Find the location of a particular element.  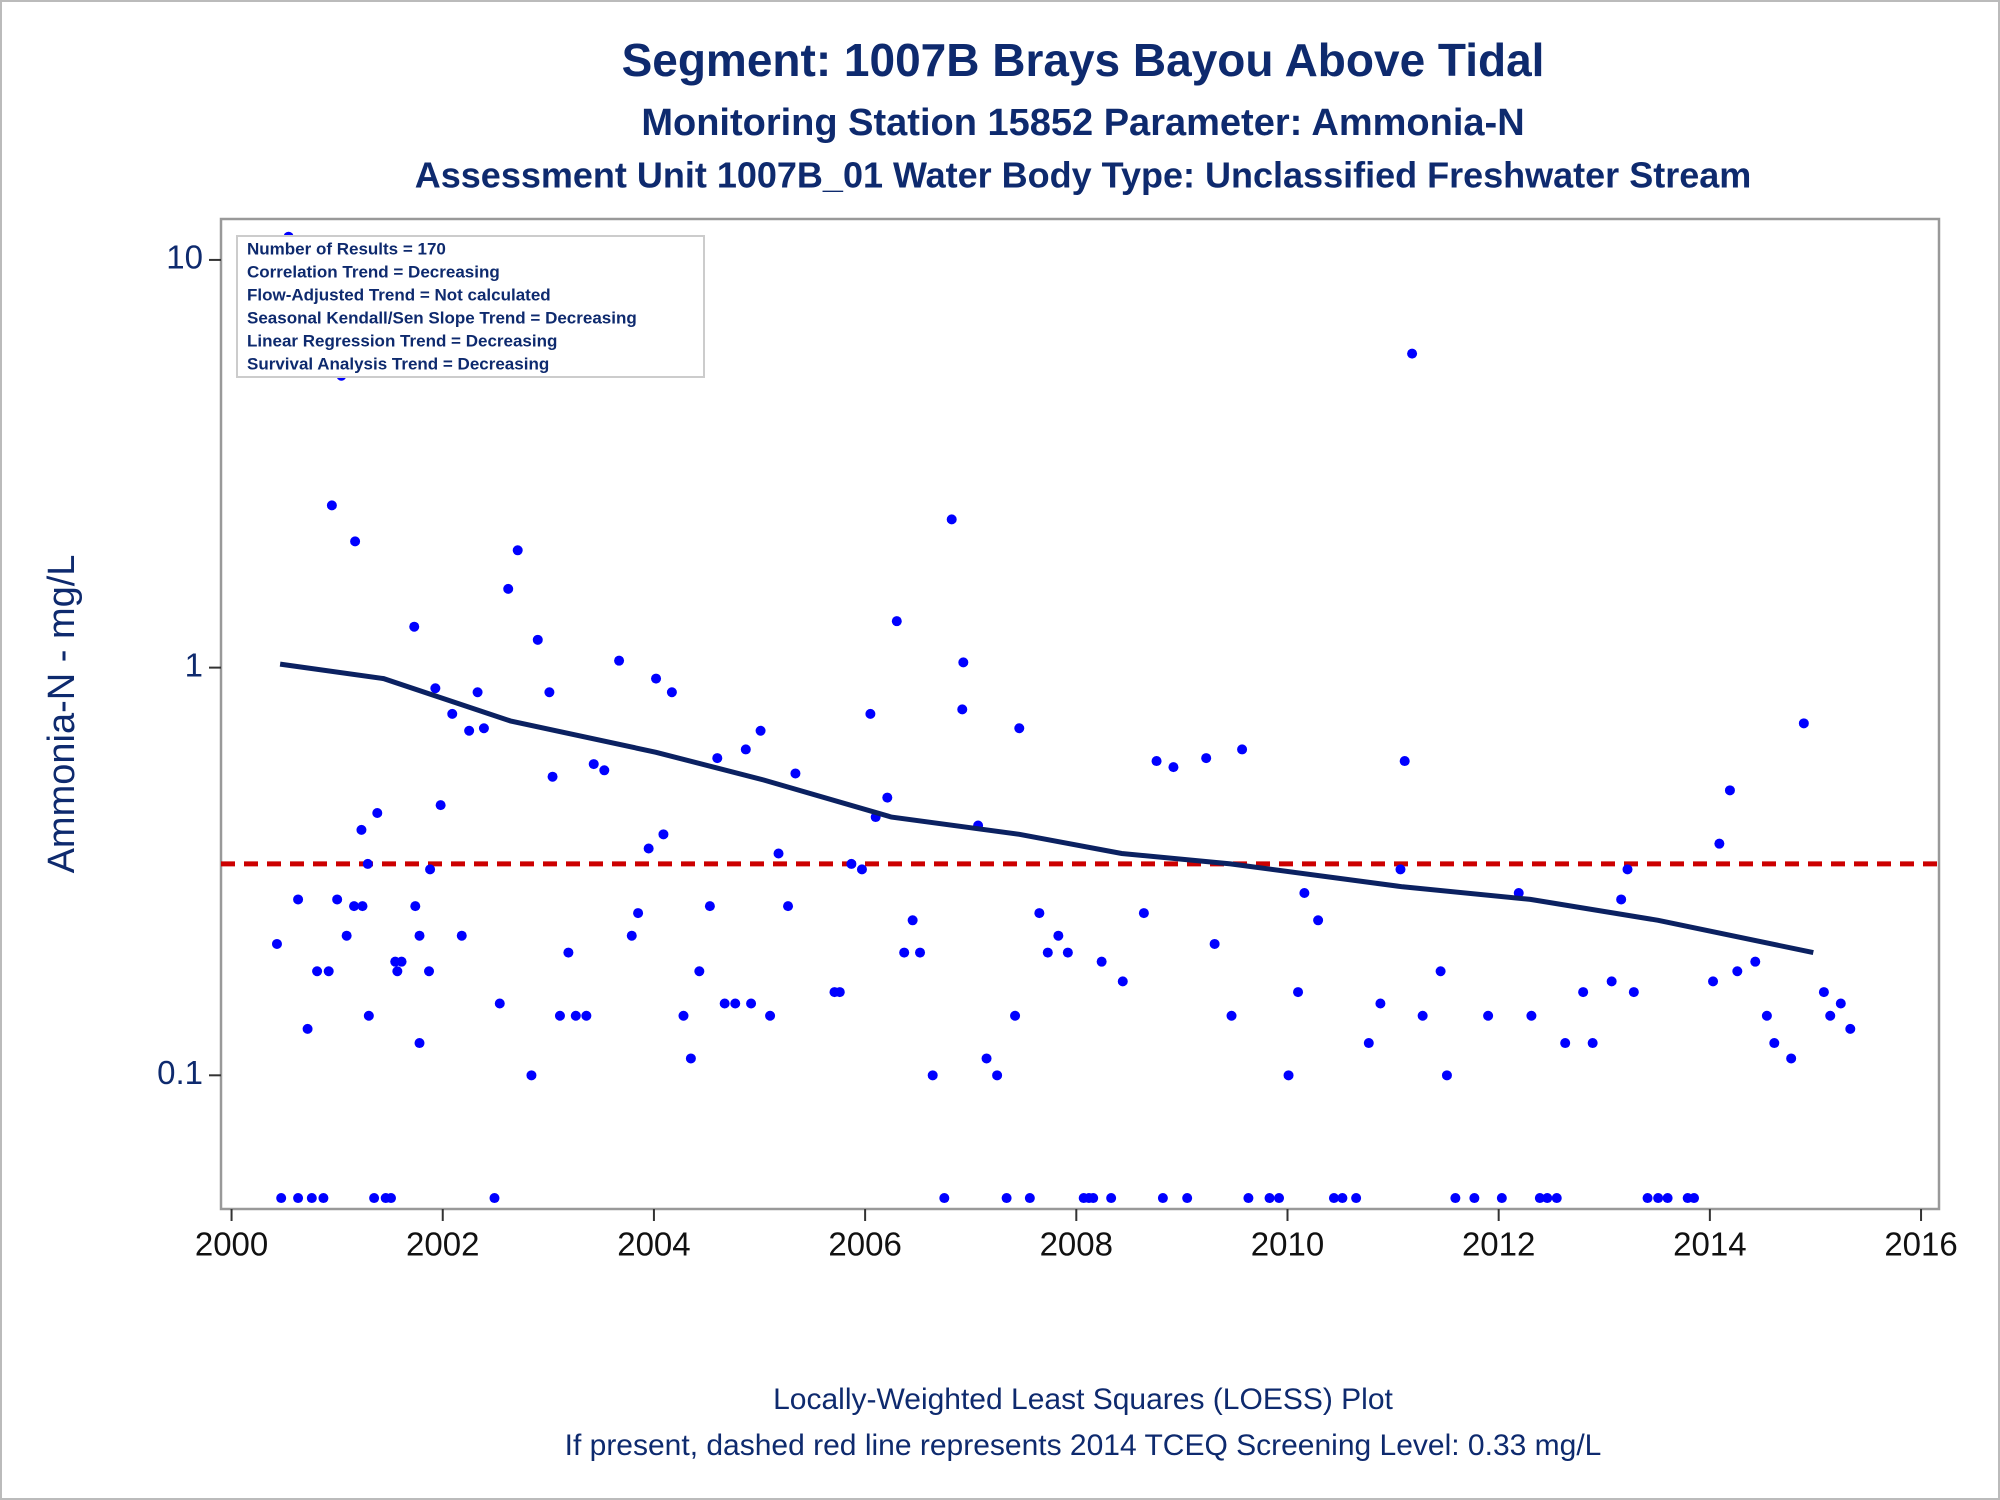

annotation: Correlation Trend = Decreasing is located at coordinates (373, 271).